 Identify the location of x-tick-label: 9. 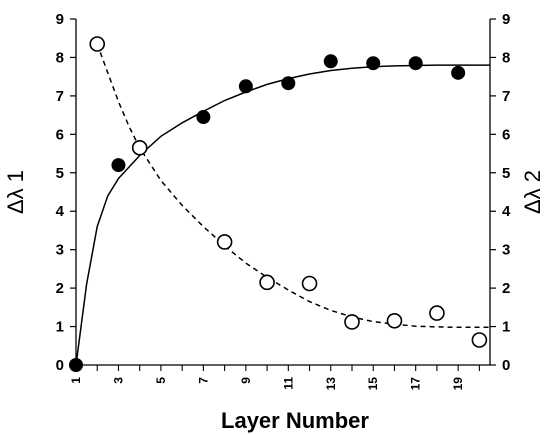
(246, 380).